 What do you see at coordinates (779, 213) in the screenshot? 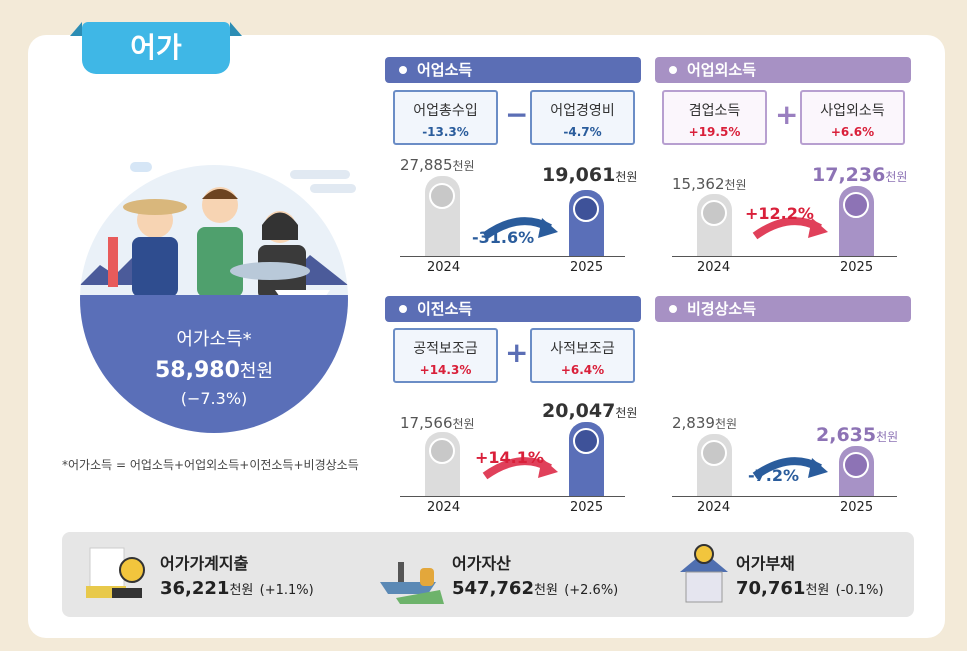
I see `non-fishery-change: +12.2%` at bounding box center [779, 213].